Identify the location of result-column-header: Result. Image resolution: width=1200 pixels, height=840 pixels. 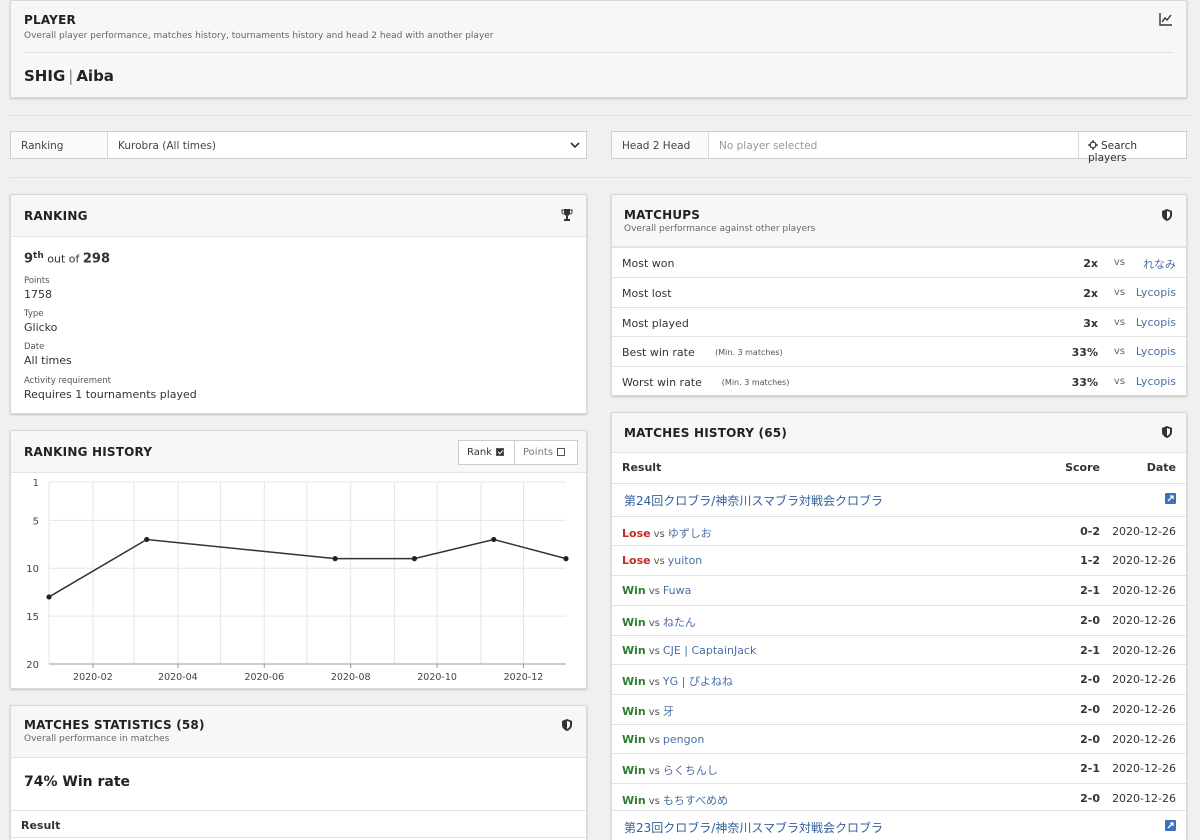
(298, 824).